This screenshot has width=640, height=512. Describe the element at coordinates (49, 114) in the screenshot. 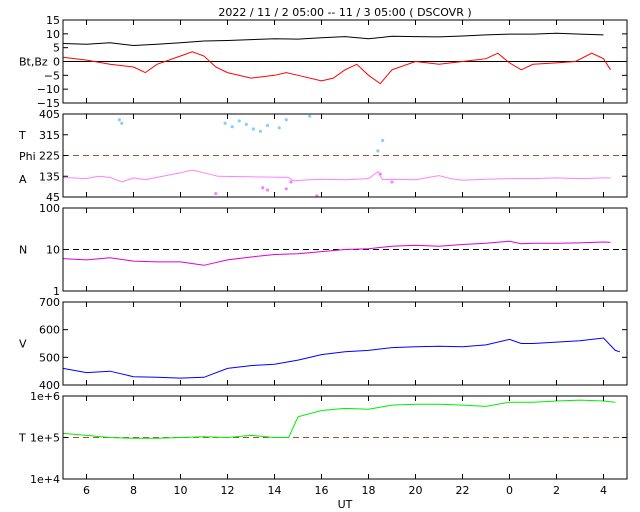

I see `y-tick-label: 405` at that location.